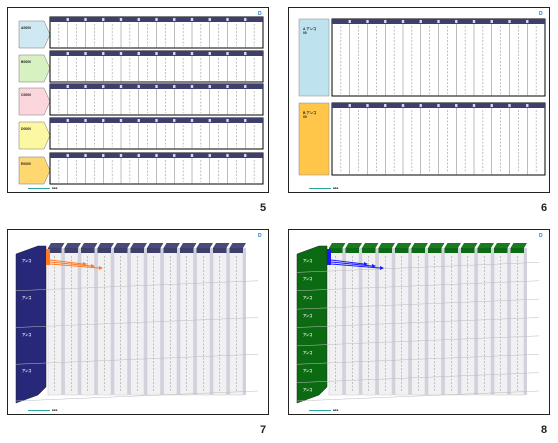  I want to click on accent-arrowhead, so click(101, 268).